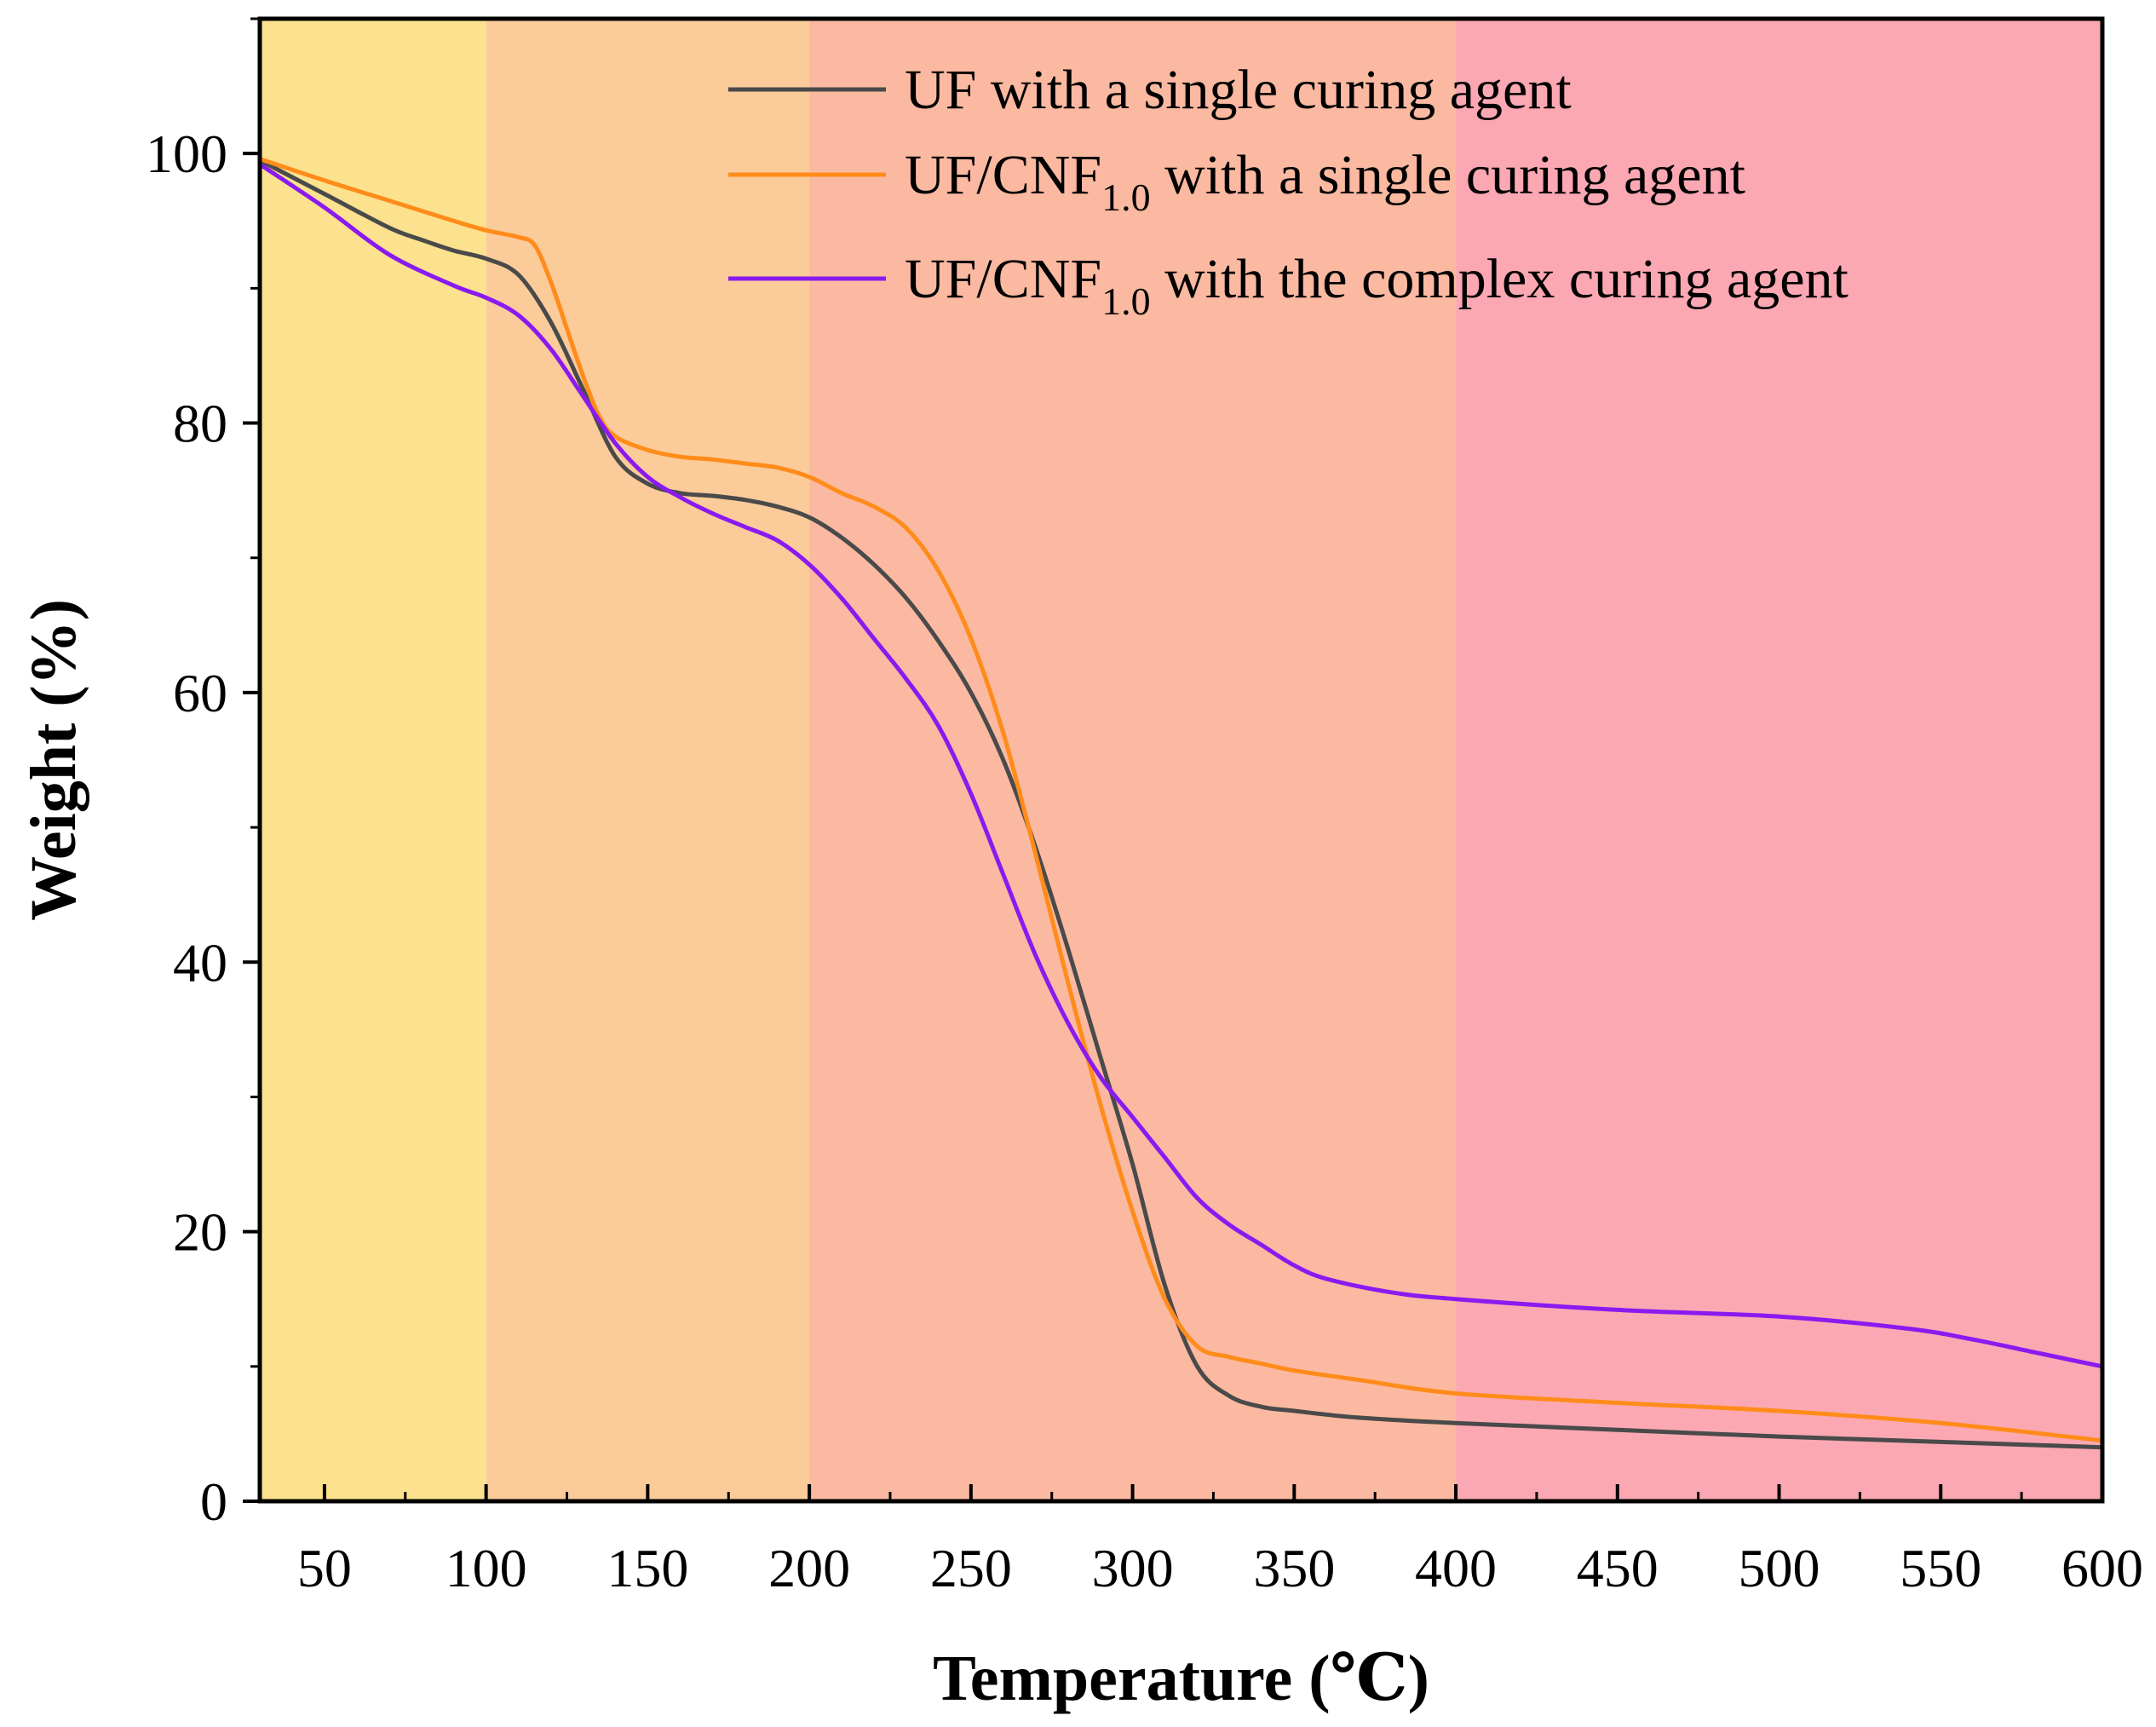 The image size is (2156, 1727). Describe the element at coordinates (1456, 1568) in the screenshot. I see `x-tick-label: 400` at that location.